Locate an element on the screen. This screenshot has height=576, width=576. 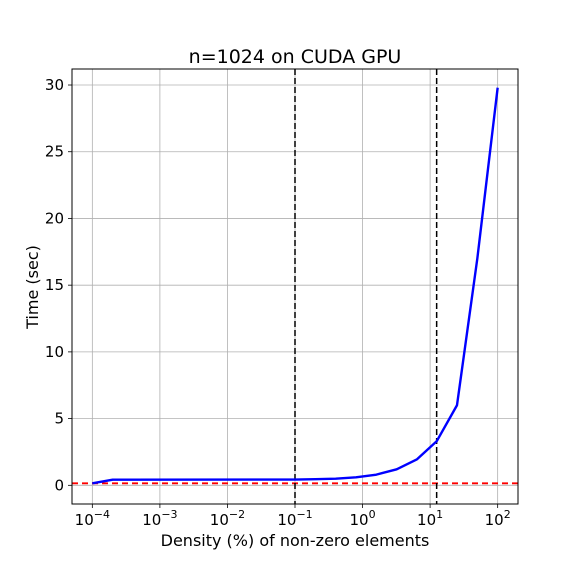
x-tick-label: 10¹ is located at coordinates (430, 518).